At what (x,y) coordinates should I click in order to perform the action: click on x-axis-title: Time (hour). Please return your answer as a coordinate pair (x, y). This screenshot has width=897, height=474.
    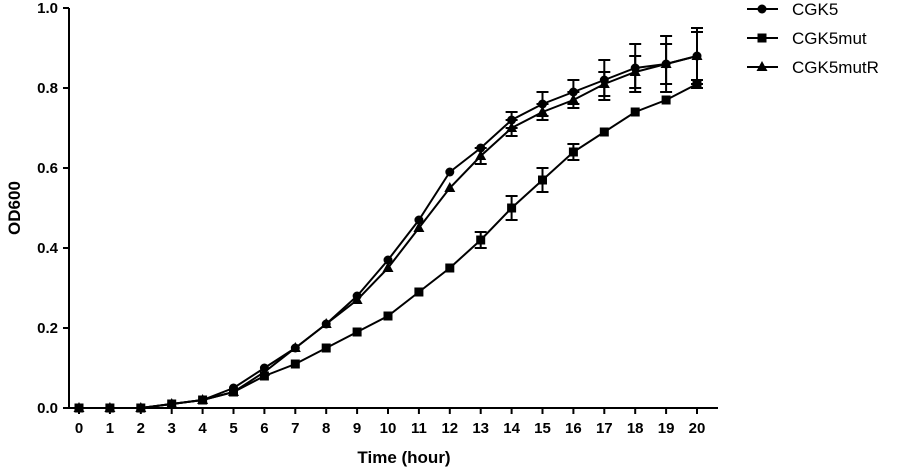
    Looking at the image, I should click on (403, 457).